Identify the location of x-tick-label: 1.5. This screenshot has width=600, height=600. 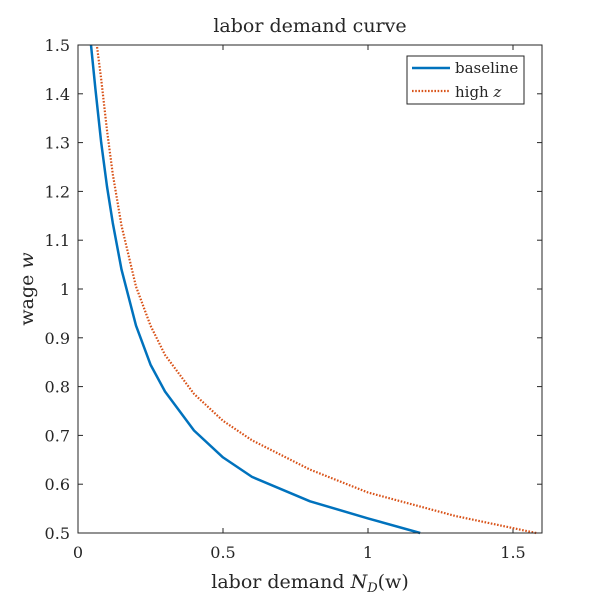
(512, 552).